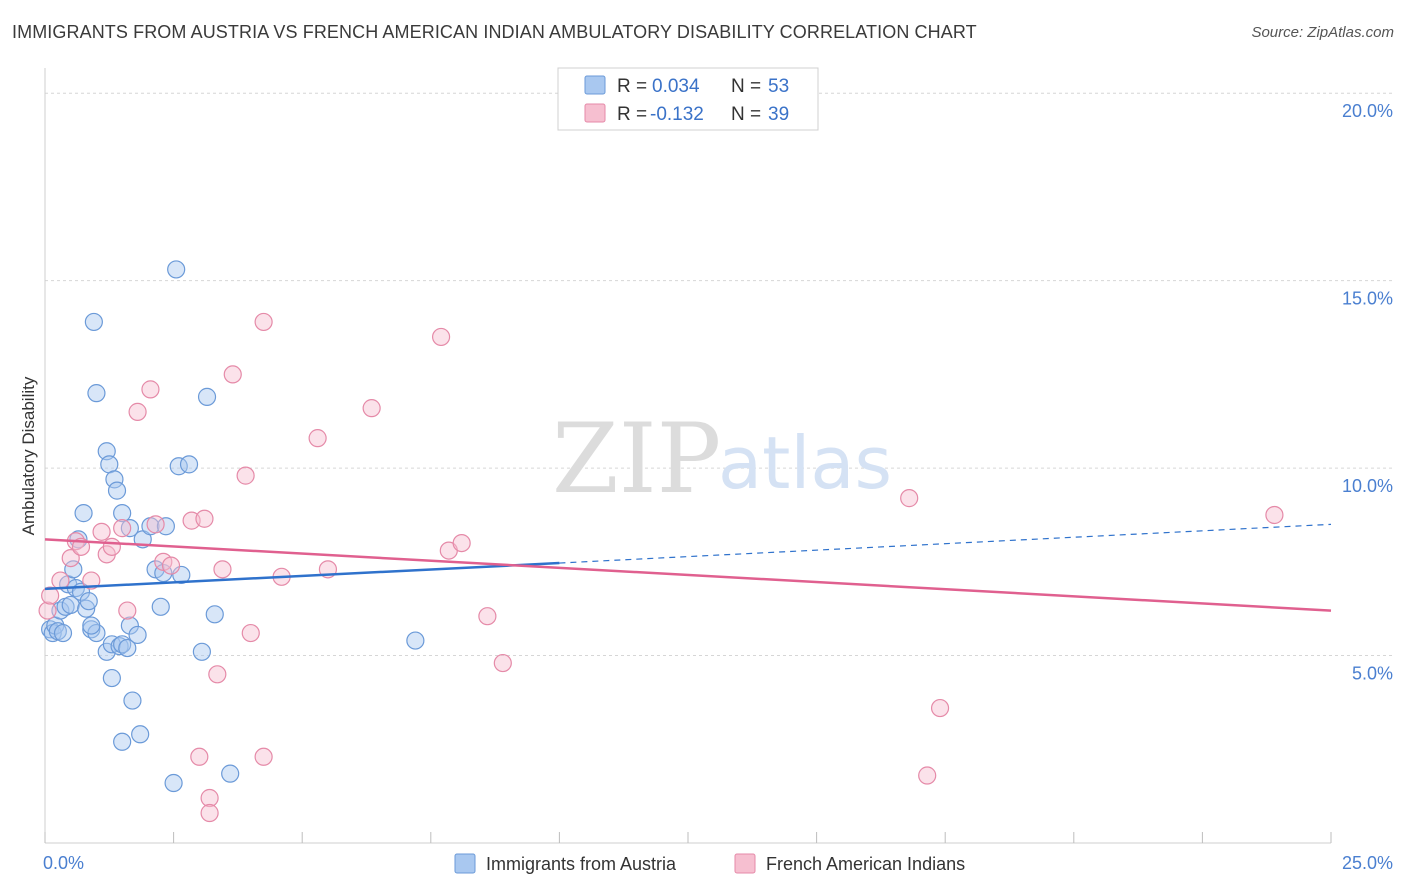 The image size is (1406, 892). What do you see at coordinates (746, 86) in the screenshot?
I see `legend-n-label-1: N =` at bounding box center [746, 86].